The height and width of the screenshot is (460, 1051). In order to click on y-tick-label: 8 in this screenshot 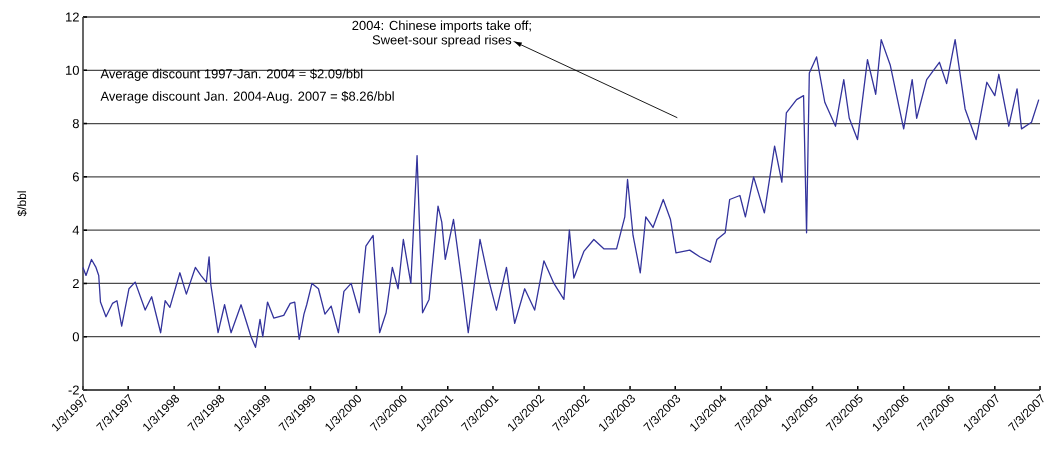, I will do `click(75, 123)`.